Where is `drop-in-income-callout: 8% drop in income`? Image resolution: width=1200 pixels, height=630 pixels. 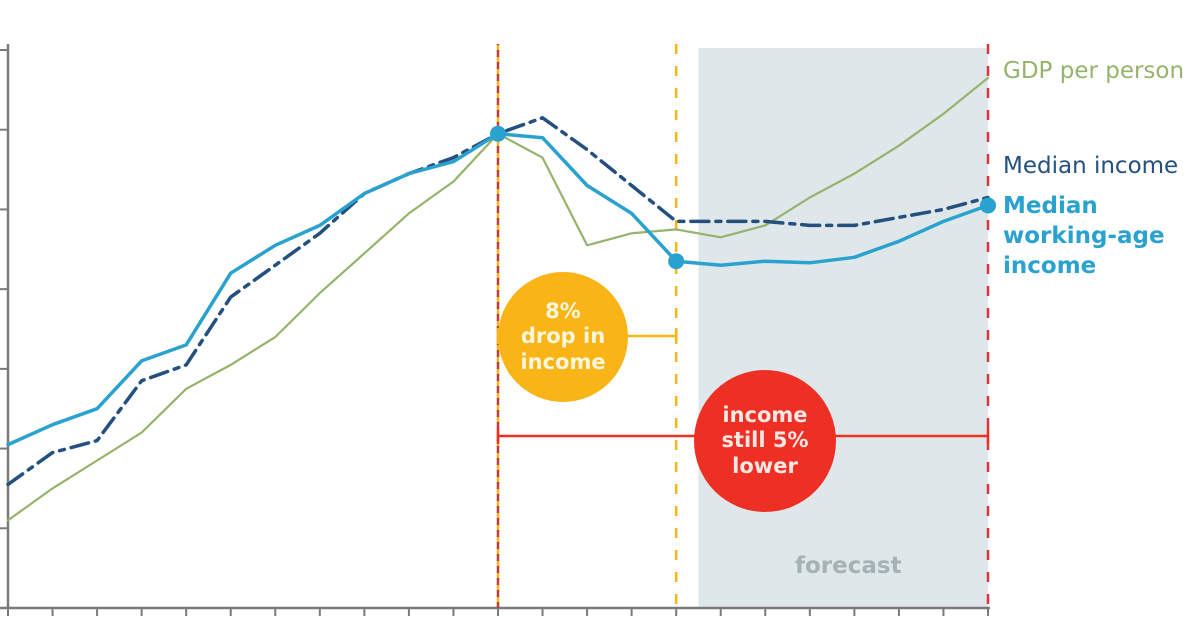
drop-in-income-callout: 8% drop in income is located at coordinates (563, 337).